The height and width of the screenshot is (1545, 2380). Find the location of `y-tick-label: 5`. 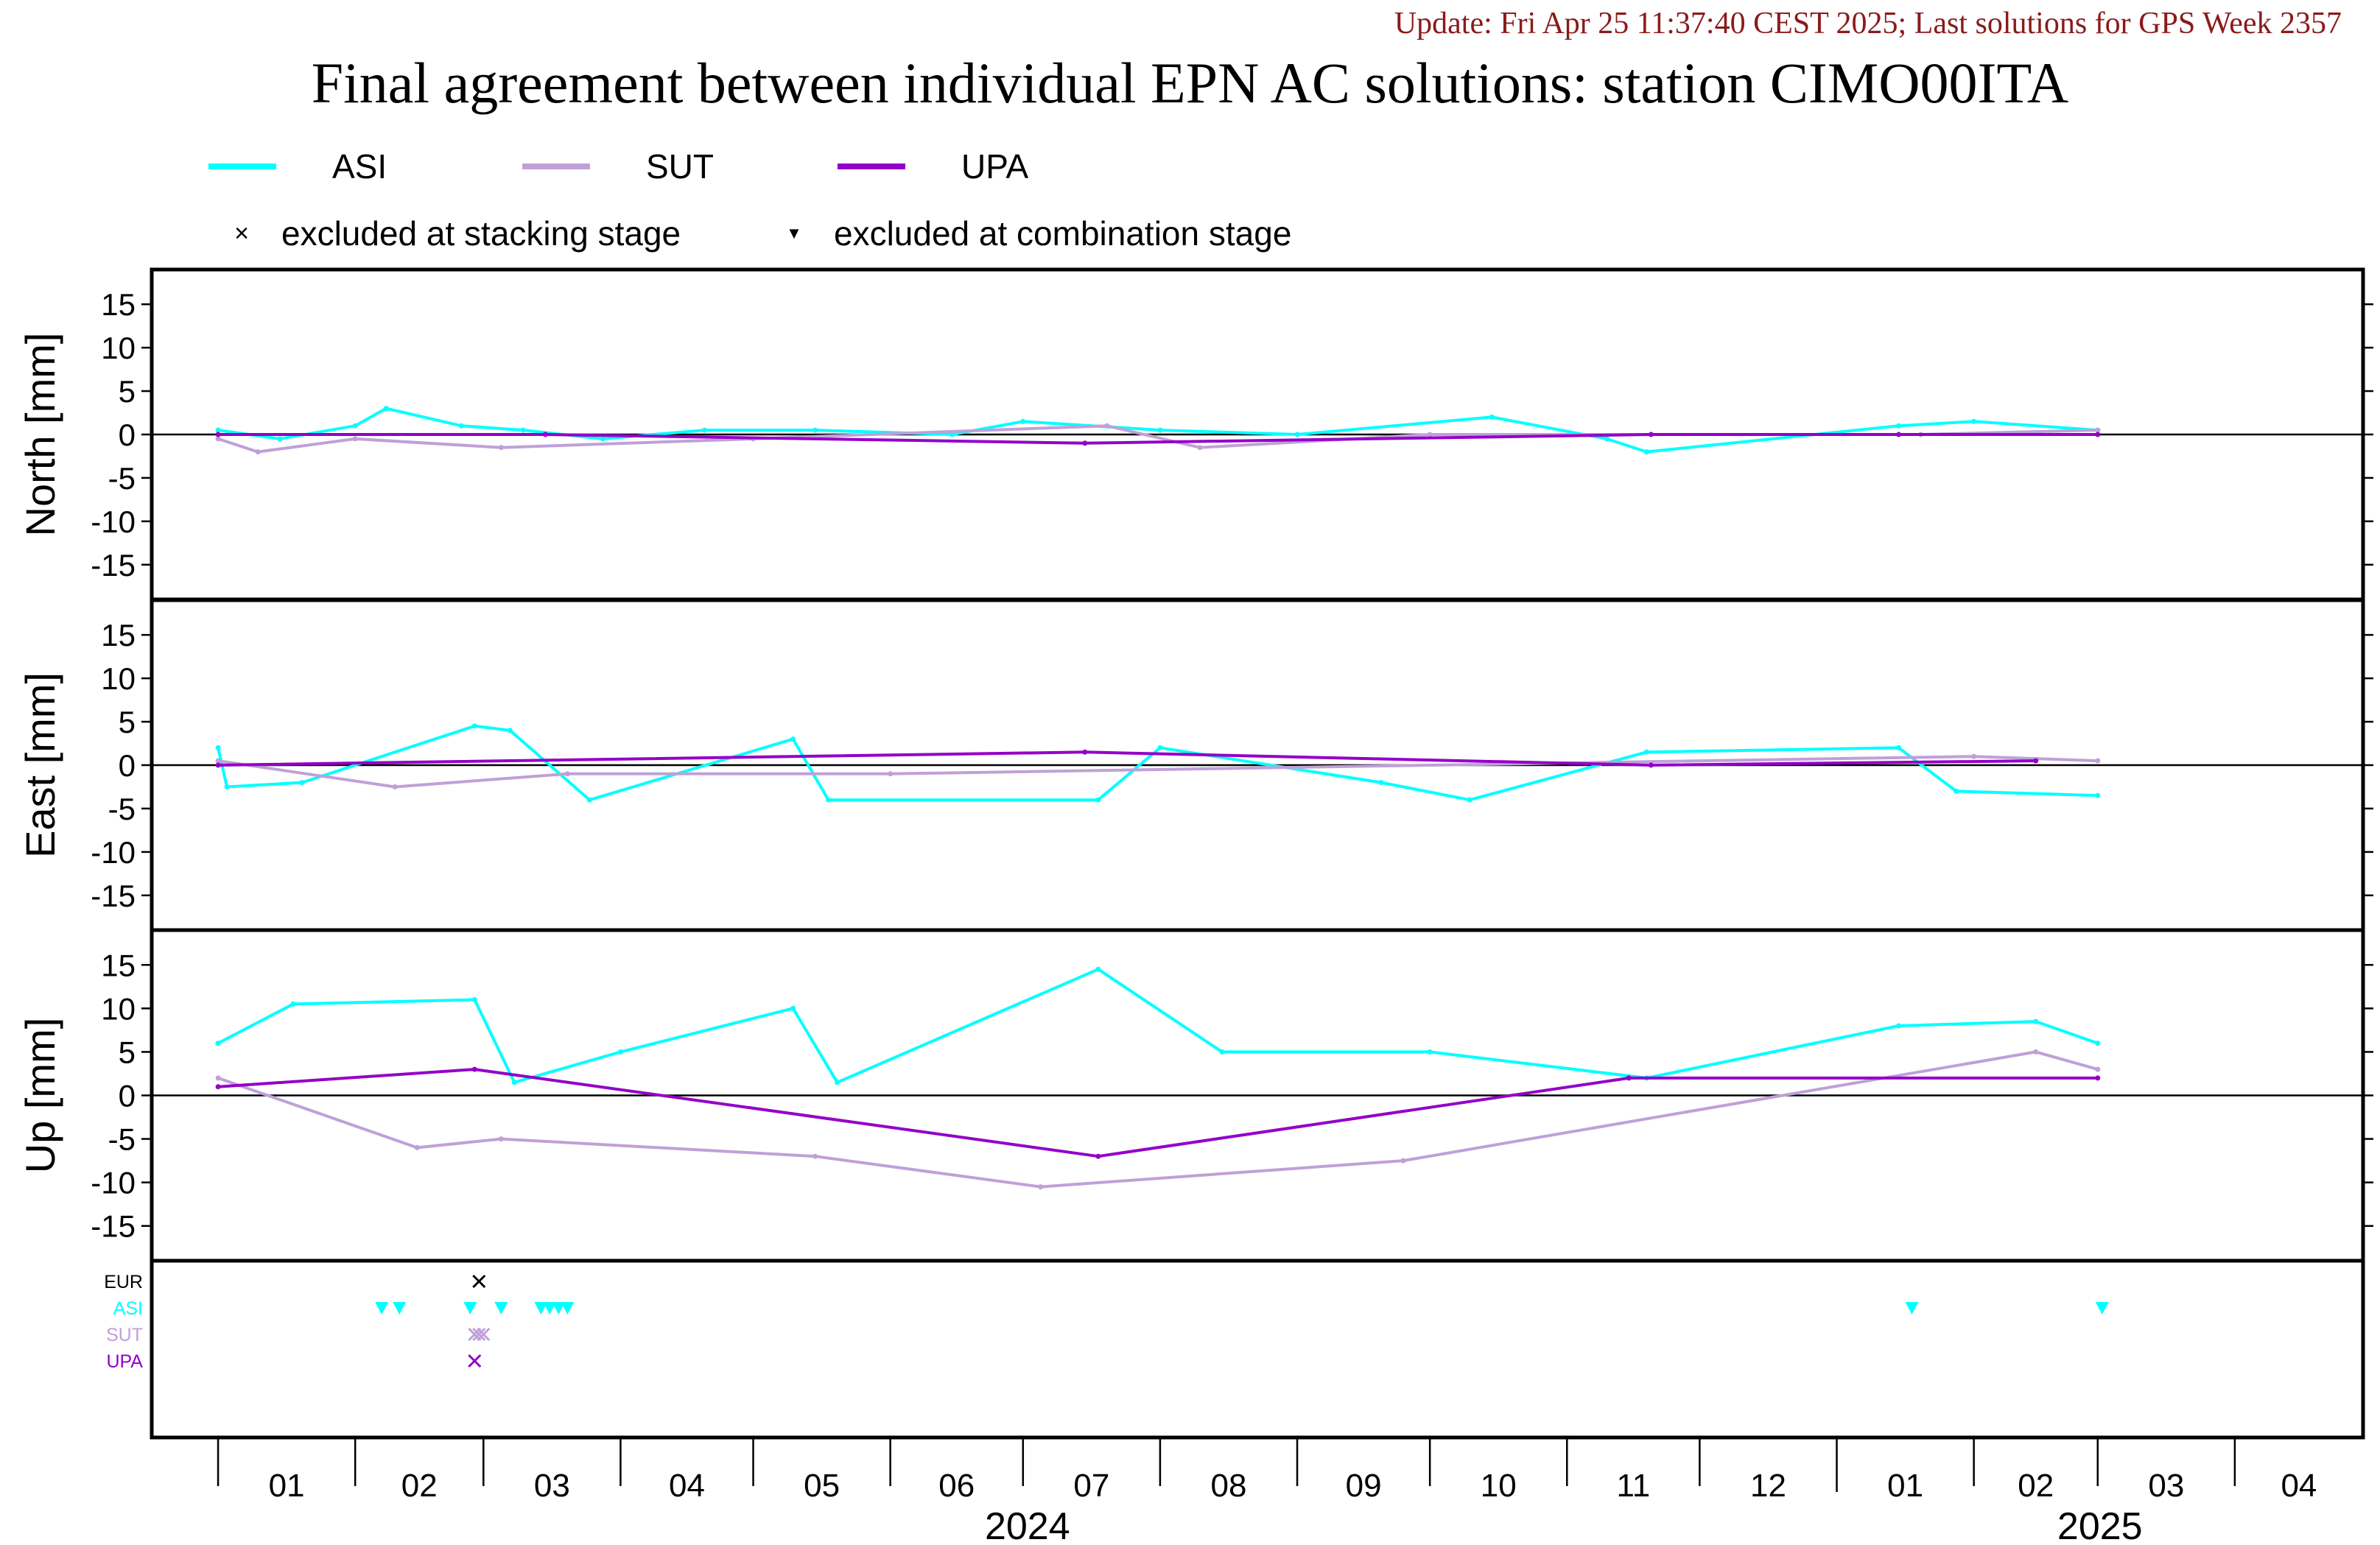

y-tick-label: 5 is located at coordinates (127, 722).